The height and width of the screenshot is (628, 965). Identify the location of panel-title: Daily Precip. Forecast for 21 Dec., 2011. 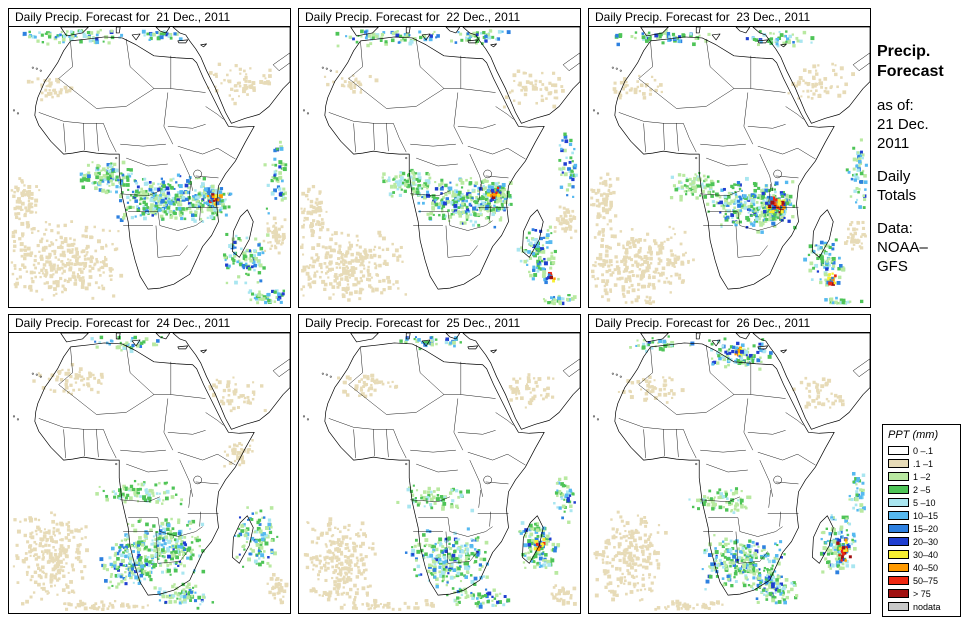
(149, 17).